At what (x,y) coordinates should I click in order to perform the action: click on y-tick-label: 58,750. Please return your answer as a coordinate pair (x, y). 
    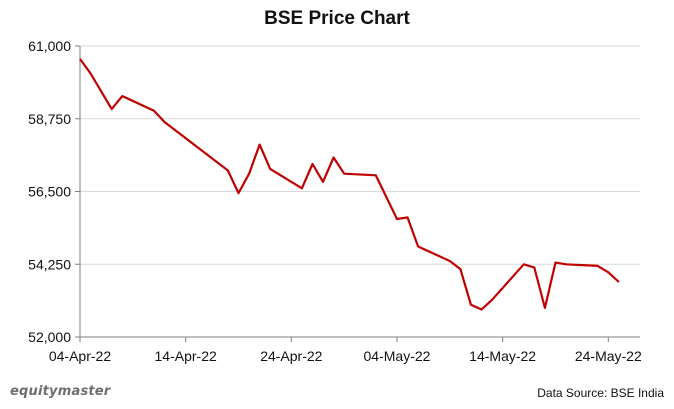
    Looking at the image, I should click on (49, 119).